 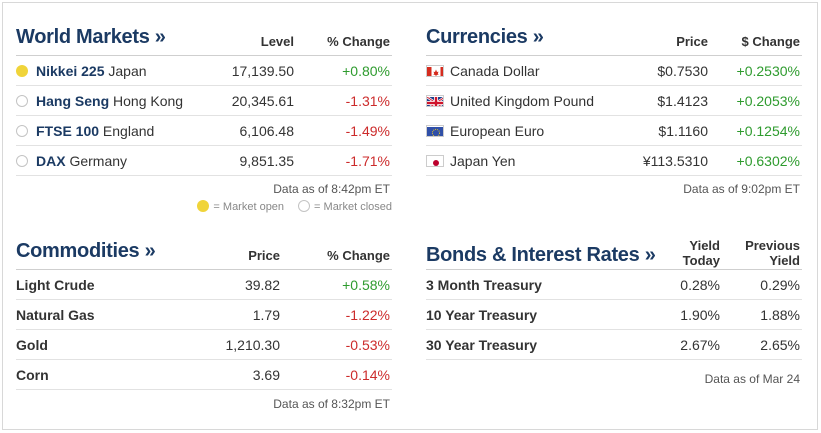 What do you see at coordinates (70, 71) in the screenshot?
I see `index-name: Nikkei 225` at bounding box center [70, 71].